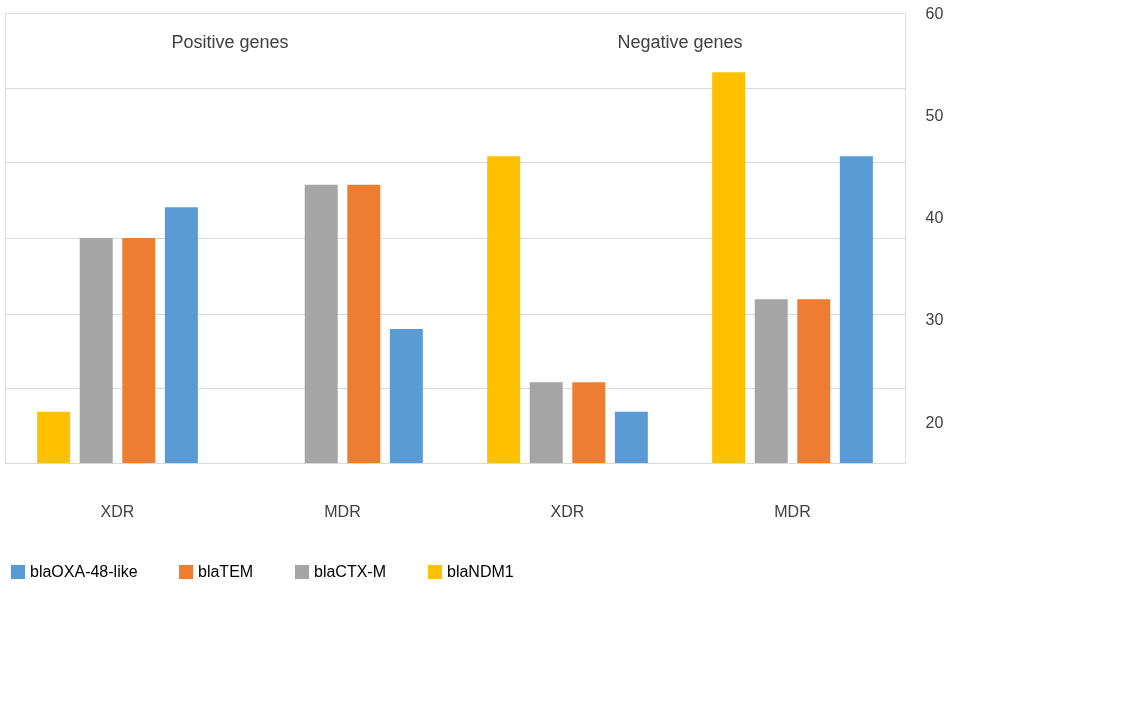 This screenshot has width=1121, height=726. Describe the element at coordinates (230, 42) in the screenshot. I see `annotation: Positive genes` at that location.